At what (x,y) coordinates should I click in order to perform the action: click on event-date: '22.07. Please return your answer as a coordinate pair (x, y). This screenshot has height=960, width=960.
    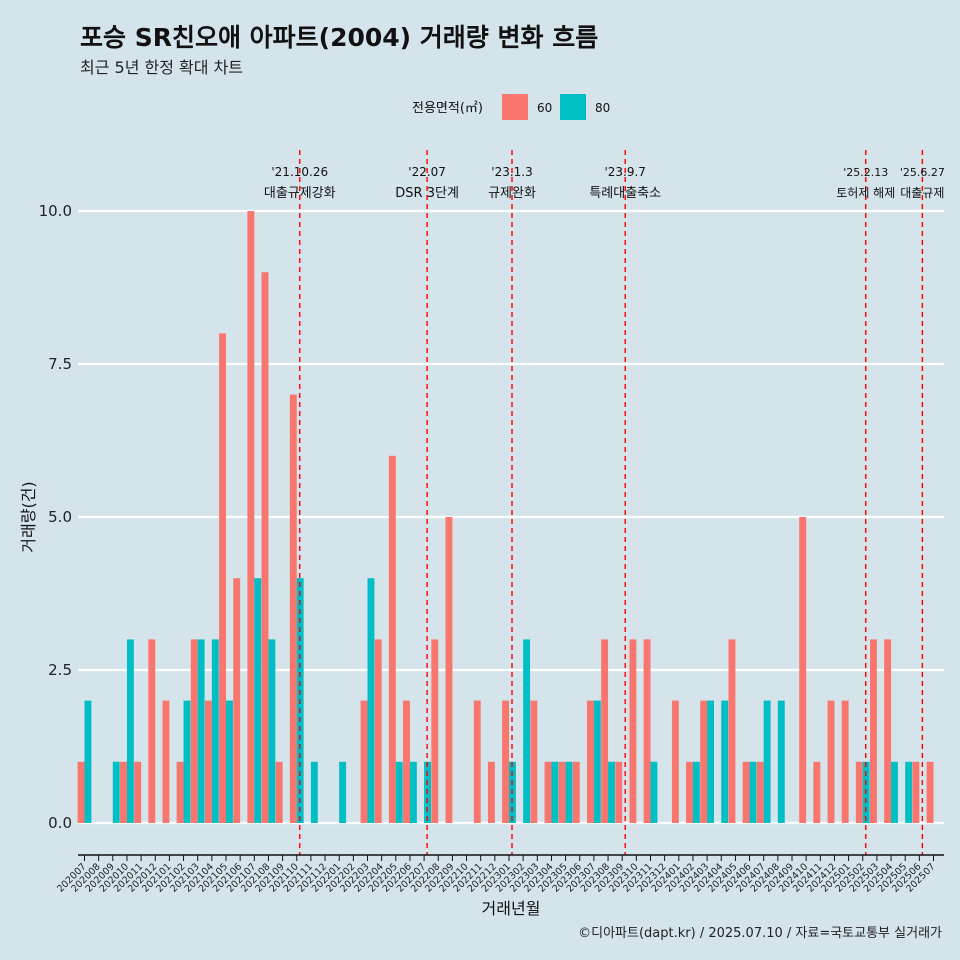
    Looking at the image, I should click on (427, 172).